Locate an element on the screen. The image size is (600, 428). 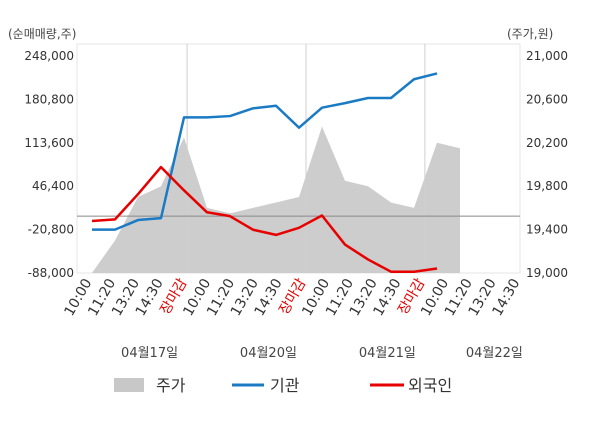
right-tick-label: 20,200 is located at coordinates (547, 143).